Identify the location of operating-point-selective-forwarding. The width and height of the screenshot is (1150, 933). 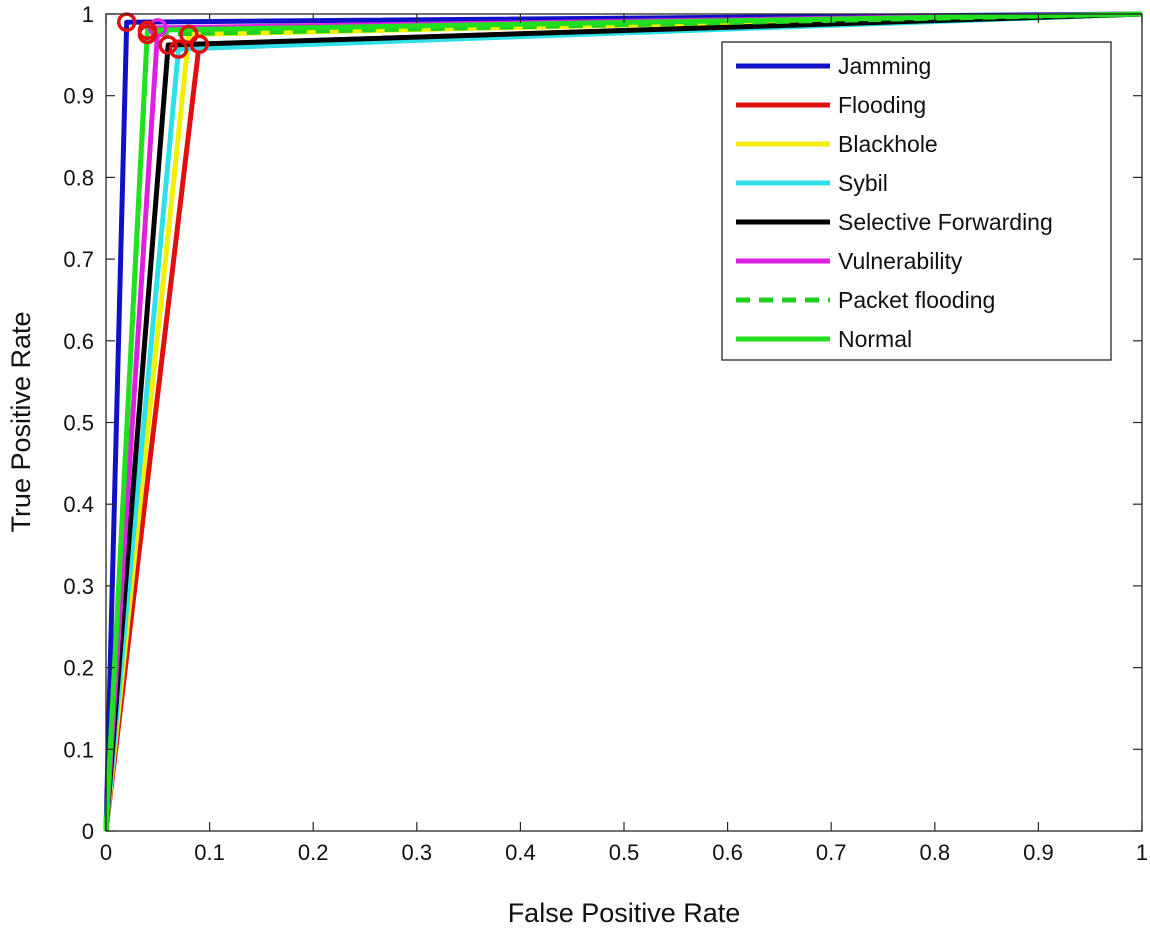
(168, 45).